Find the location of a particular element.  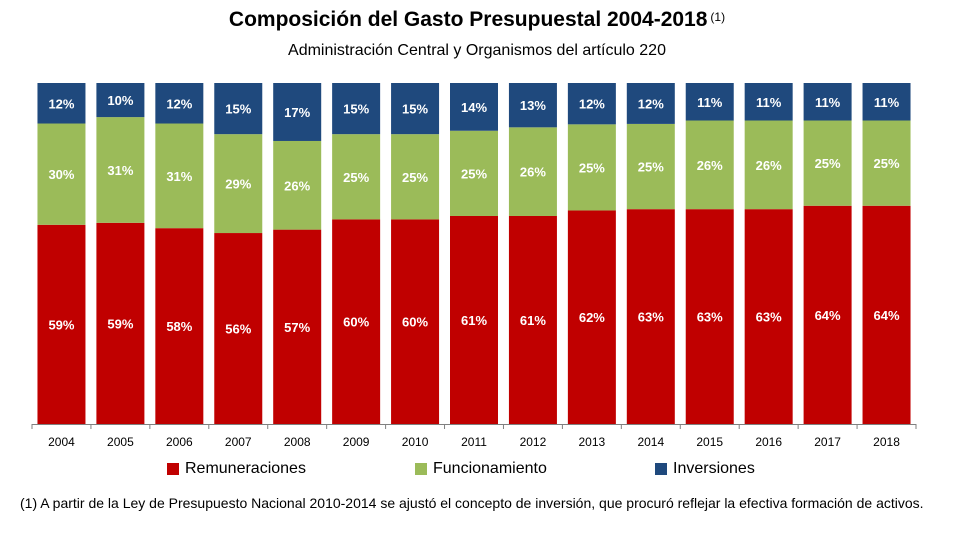

data-label-funcionamiento-2016: 26% is located at coordinates (769, 165).